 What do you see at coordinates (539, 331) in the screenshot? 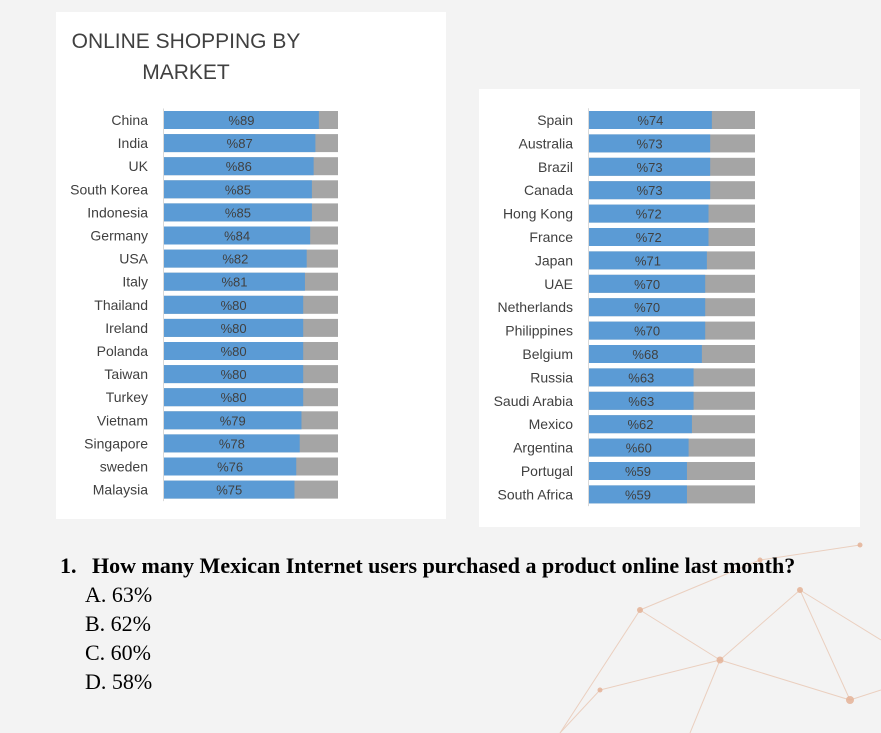
I see `category-label: Philippines` at bounding box center [539, 331].